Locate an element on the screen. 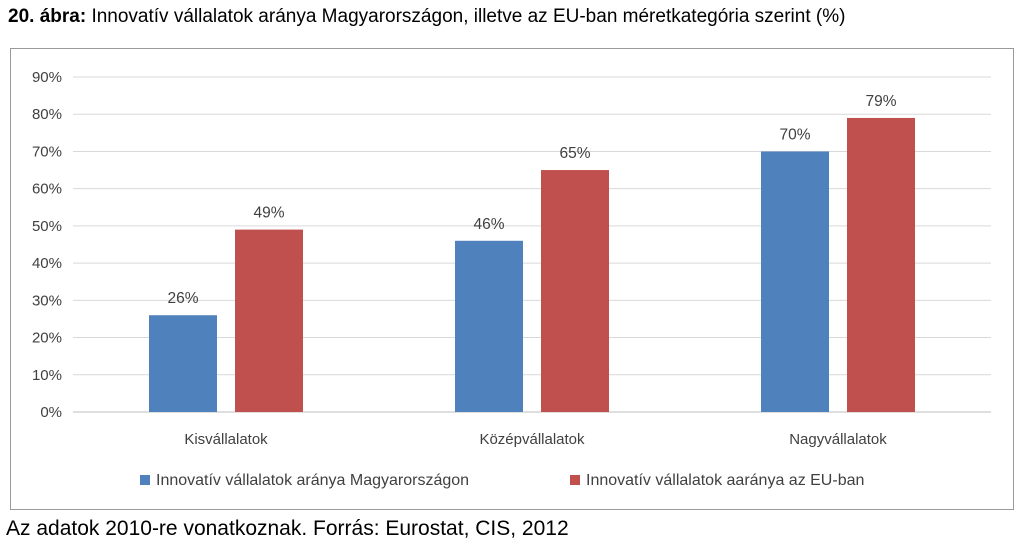 The height and width of the screenshot is (548, 1024). y-tick-label: 30% is located at coordinates (47, 300).